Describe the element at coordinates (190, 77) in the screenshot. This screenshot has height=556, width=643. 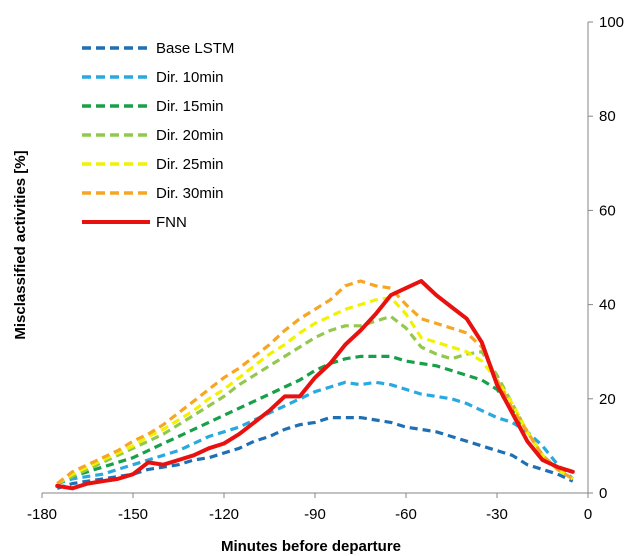
I see `legend-label: Dir. 10min` at that location.